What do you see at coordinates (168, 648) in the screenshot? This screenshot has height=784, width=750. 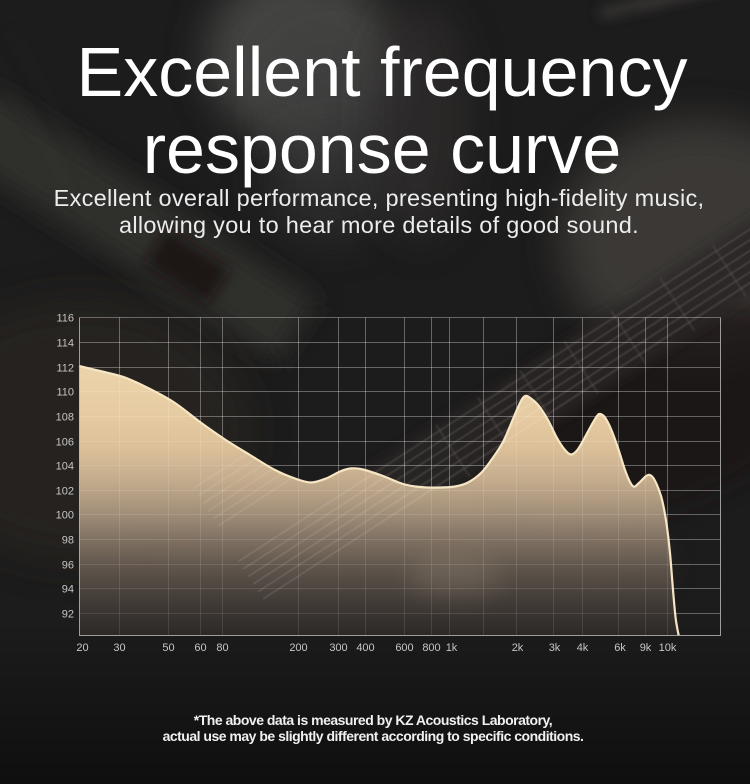 I see `svg-text: 50` at bounding box center [168, 648].